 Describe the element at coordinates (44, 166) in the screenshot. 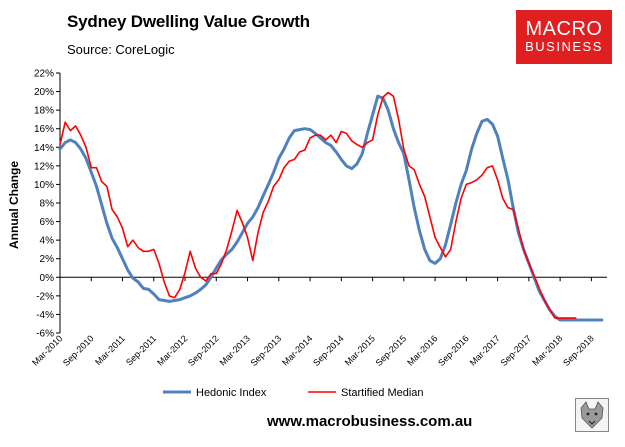

I see `y-tick-label: 12%` at that location.